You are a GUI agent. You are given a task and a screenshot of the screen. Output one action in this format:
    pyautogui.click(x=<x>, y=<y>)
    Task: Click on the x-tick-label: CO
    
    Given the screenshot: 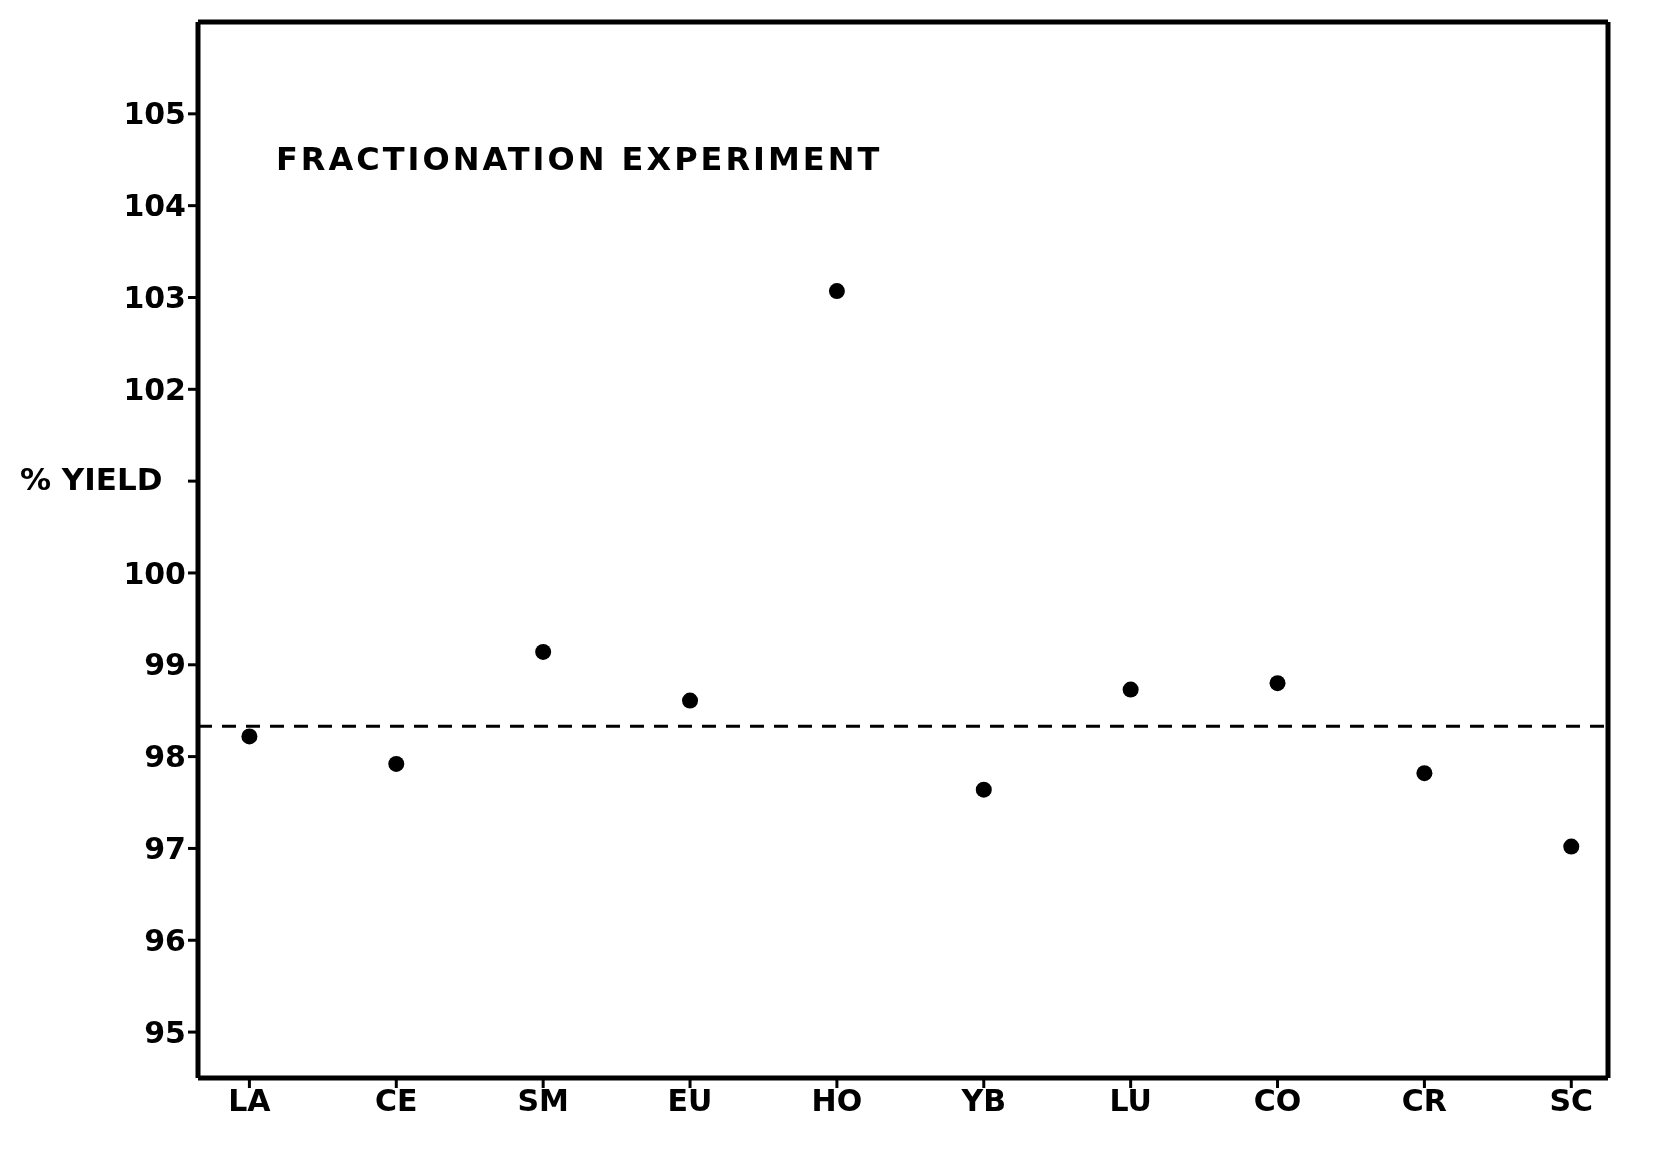 What is the action you would take?
    pyautogui.click(x=1277, y=1101)
    